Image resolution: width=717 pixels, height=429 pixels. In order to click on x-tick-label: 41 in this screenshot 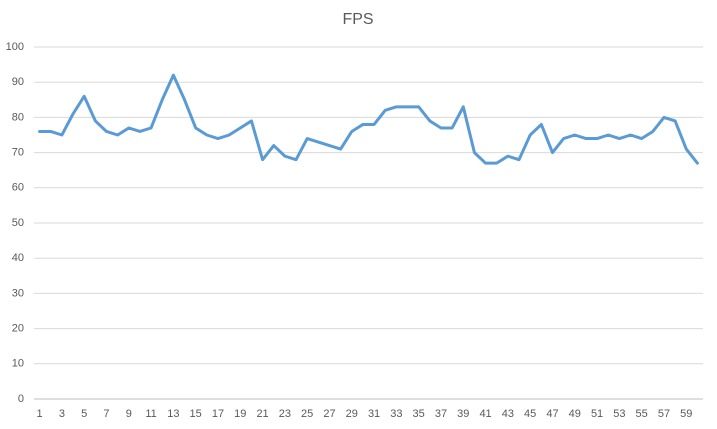, I will do `click(485, 414)`.